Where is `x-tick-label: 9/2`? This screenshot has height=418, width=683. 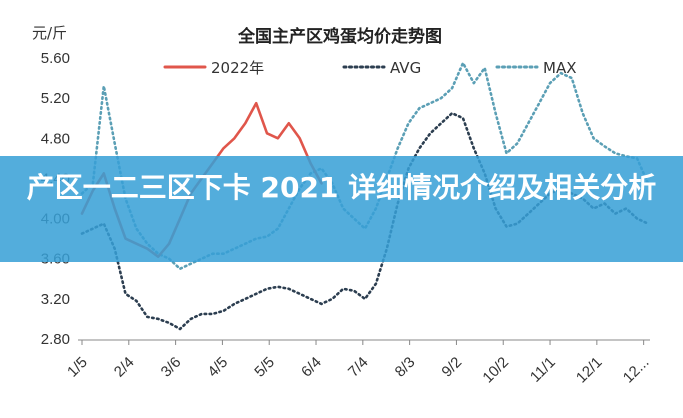 x-tick-label: 9/2 is located at coordinates (451, 367).